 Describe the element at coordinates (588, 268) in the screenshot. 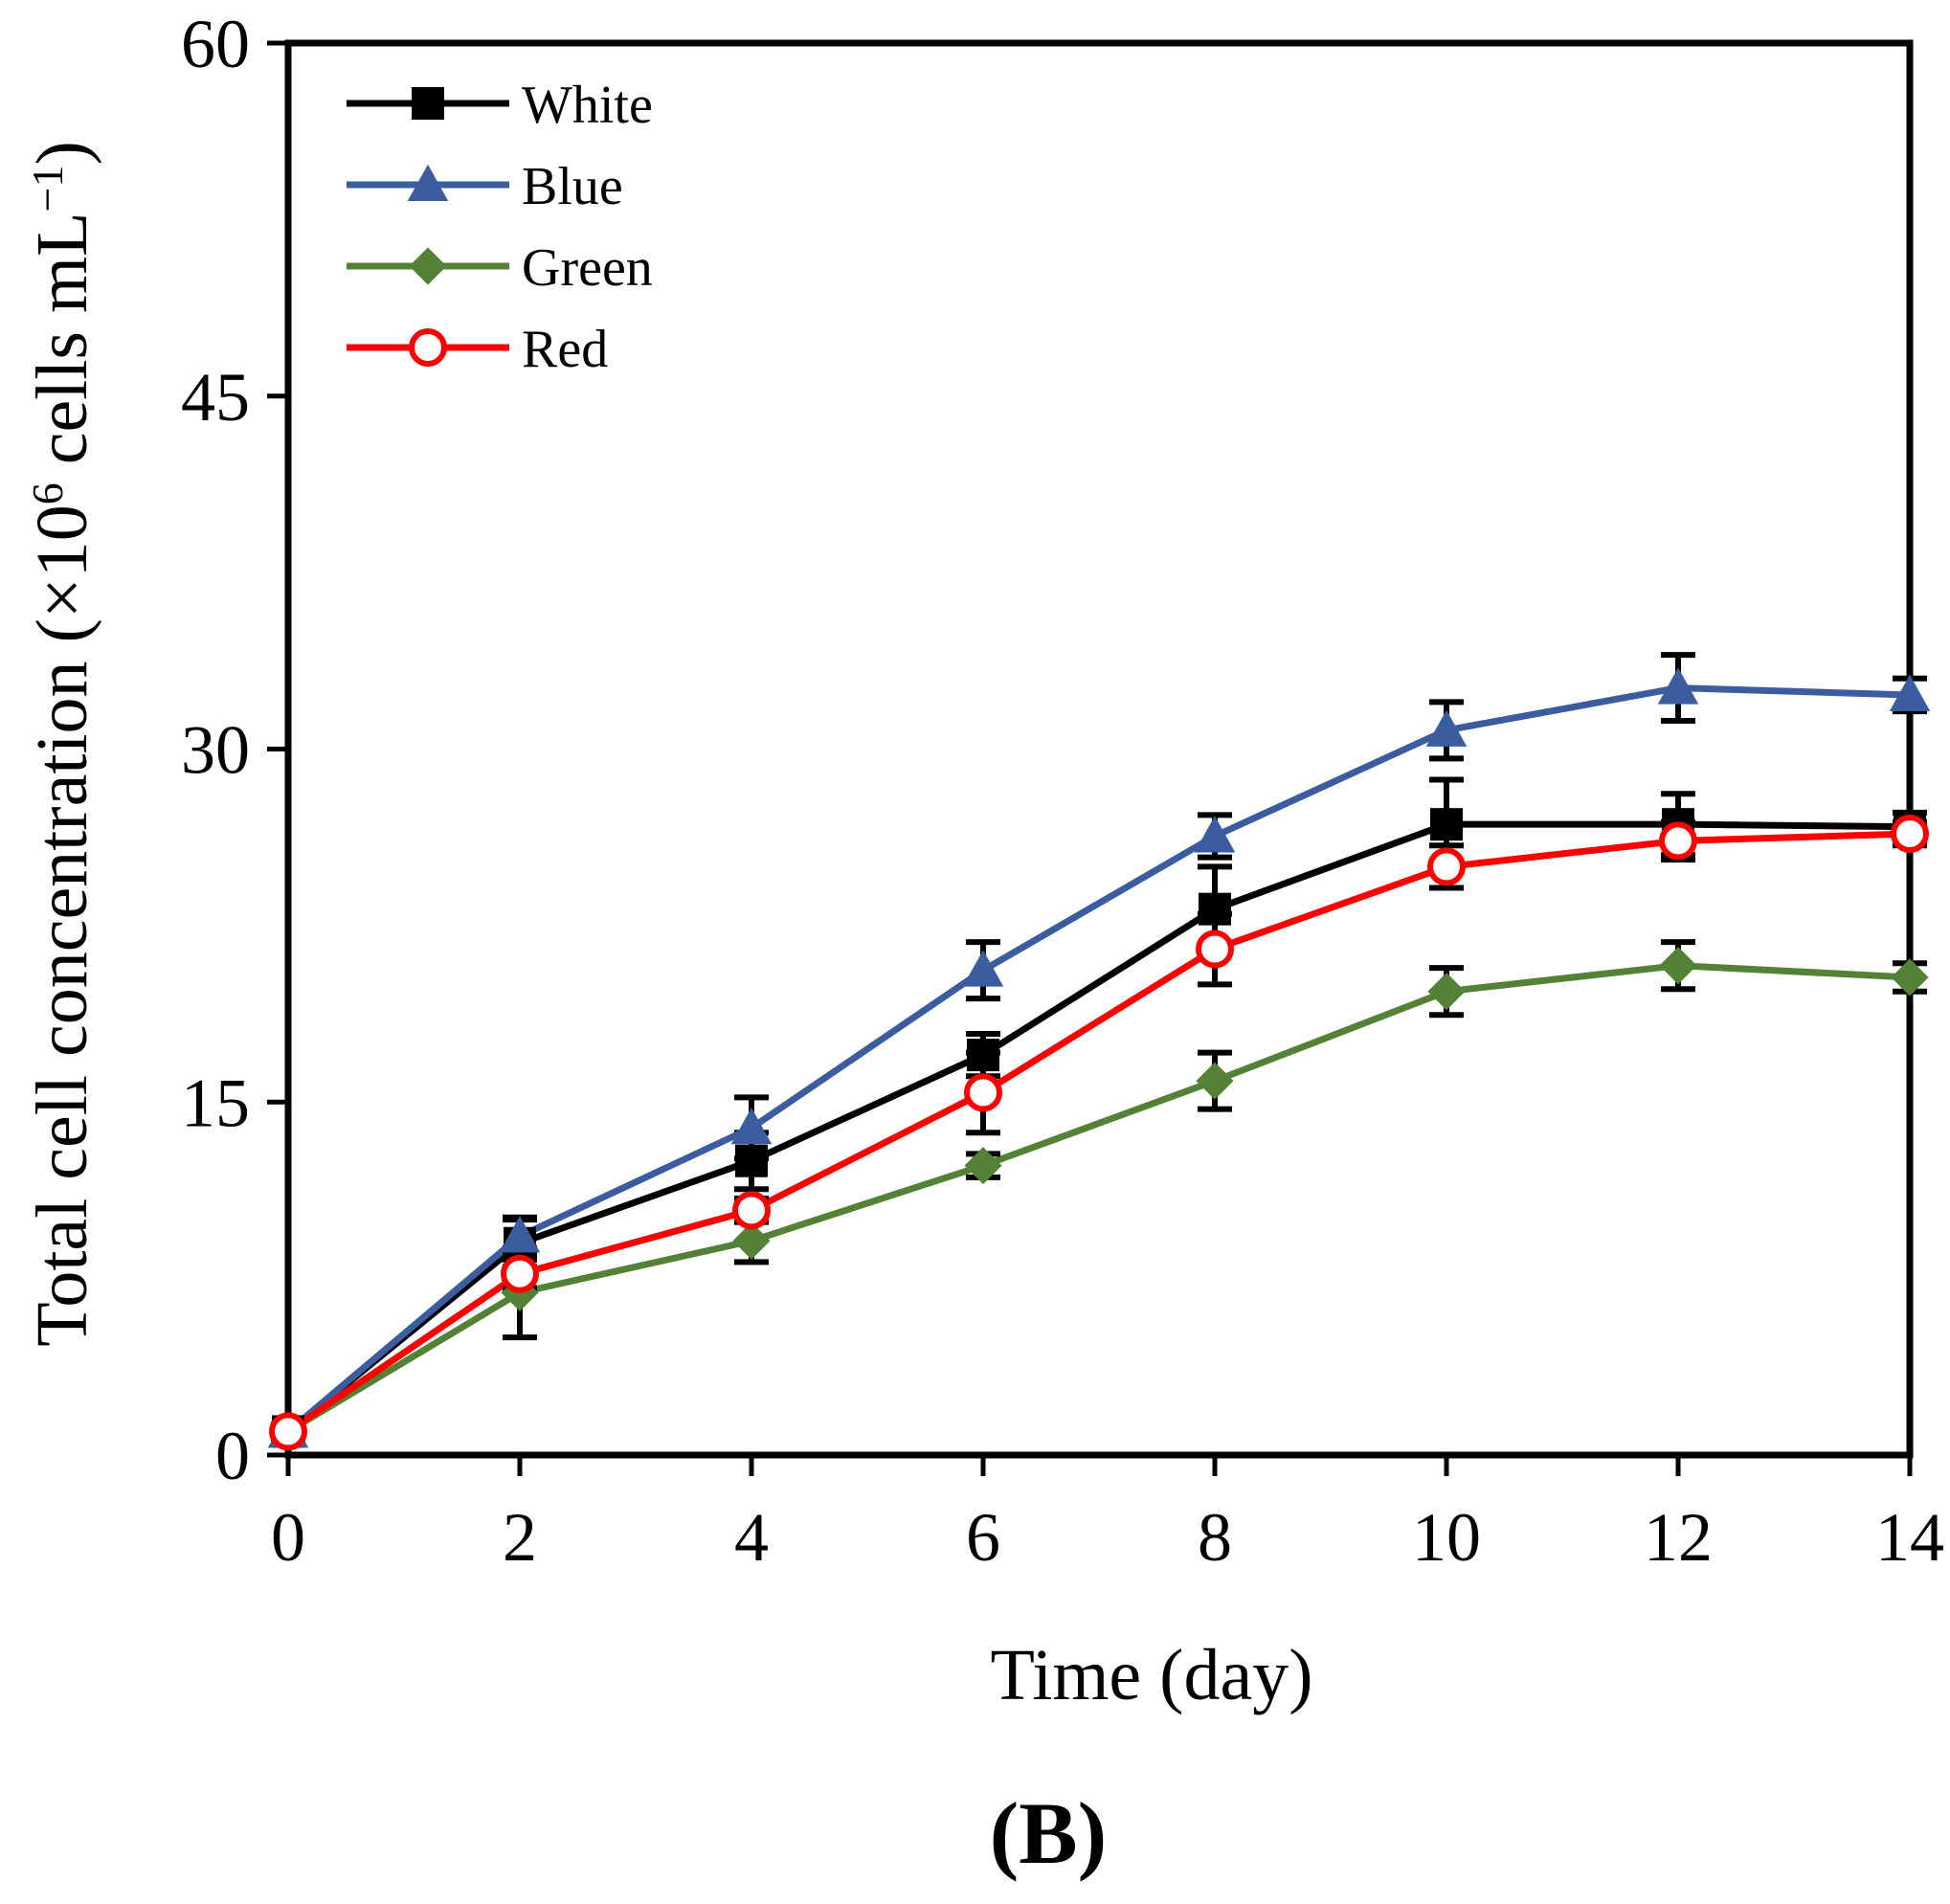

I see `legend-label-green: Green` at that location.